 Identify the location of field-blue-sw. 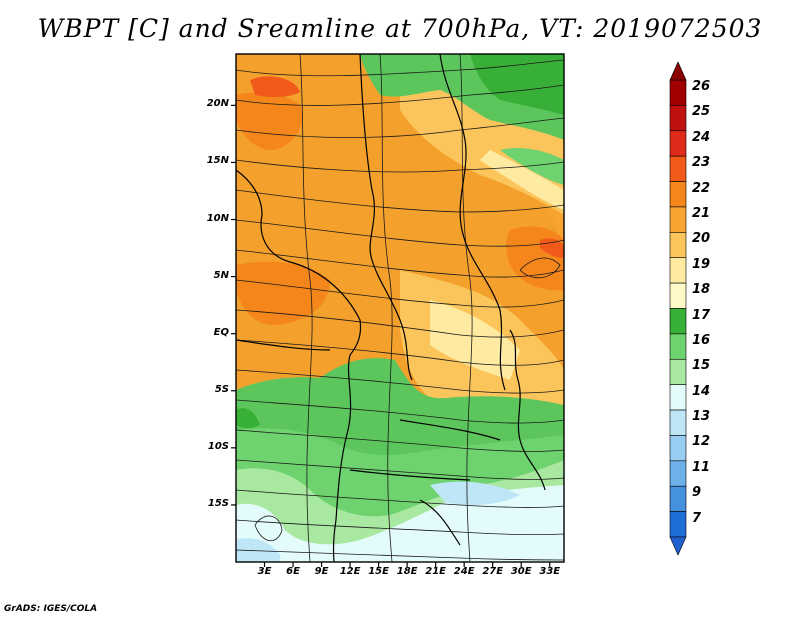
(258, 550).